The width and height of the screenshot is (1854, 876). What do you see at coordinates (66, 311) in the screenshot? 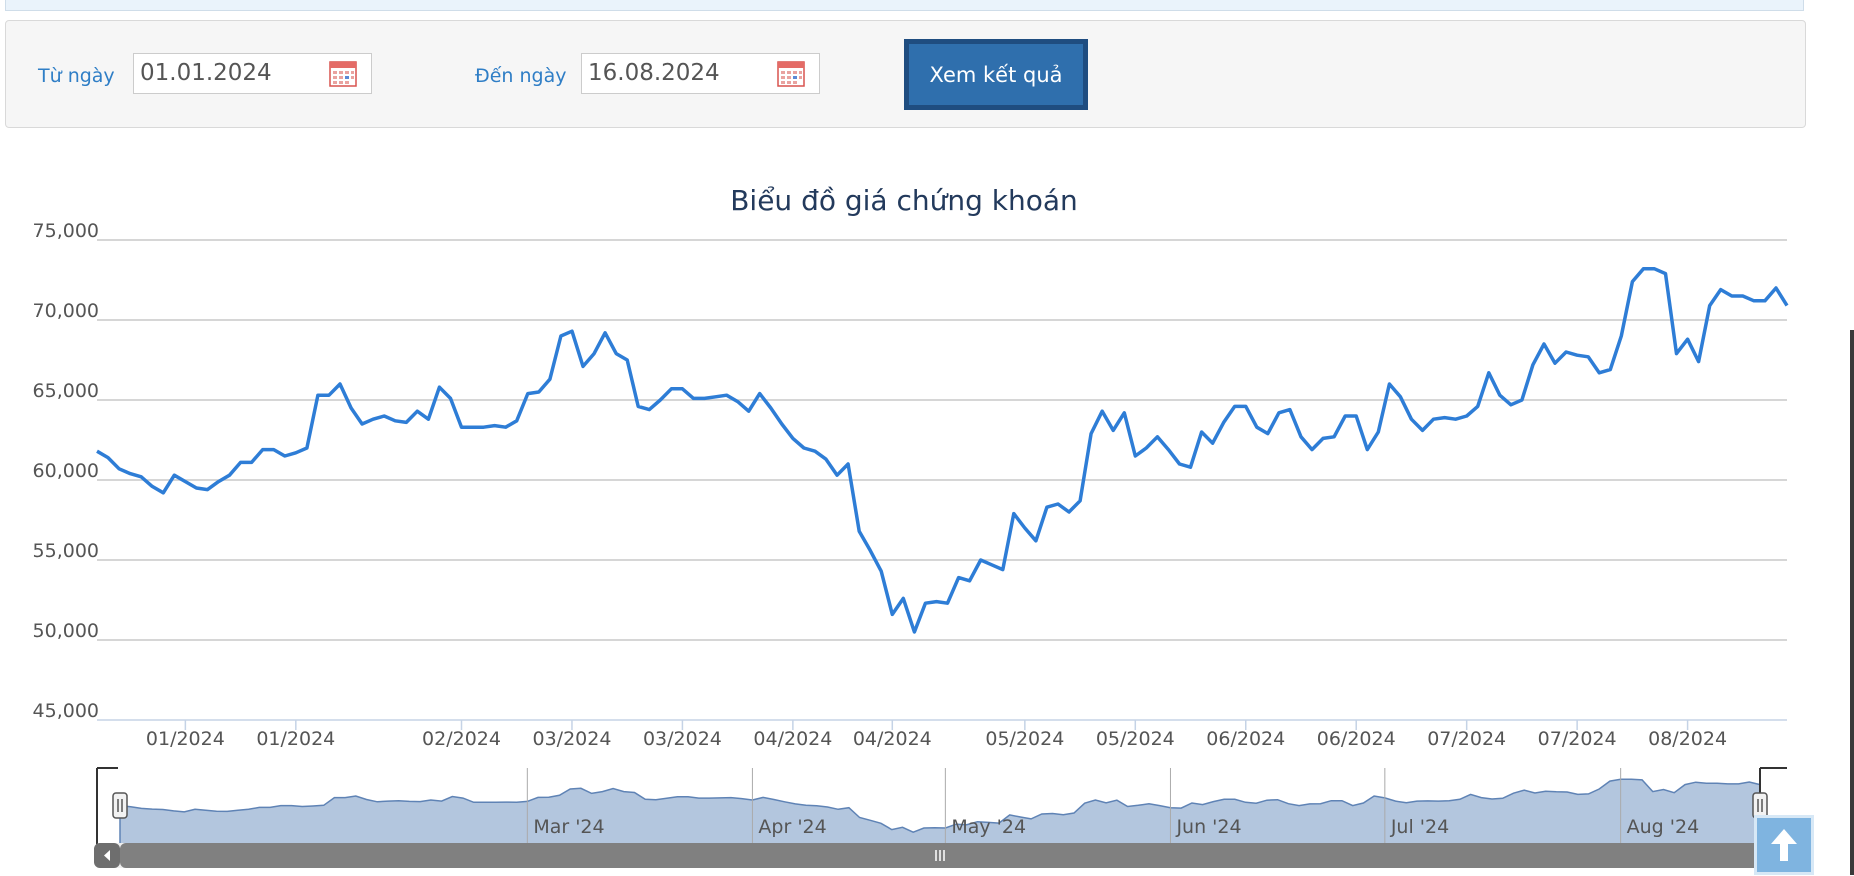
I see `y-tick-label: 70,000` at bounding box center [66, 311].